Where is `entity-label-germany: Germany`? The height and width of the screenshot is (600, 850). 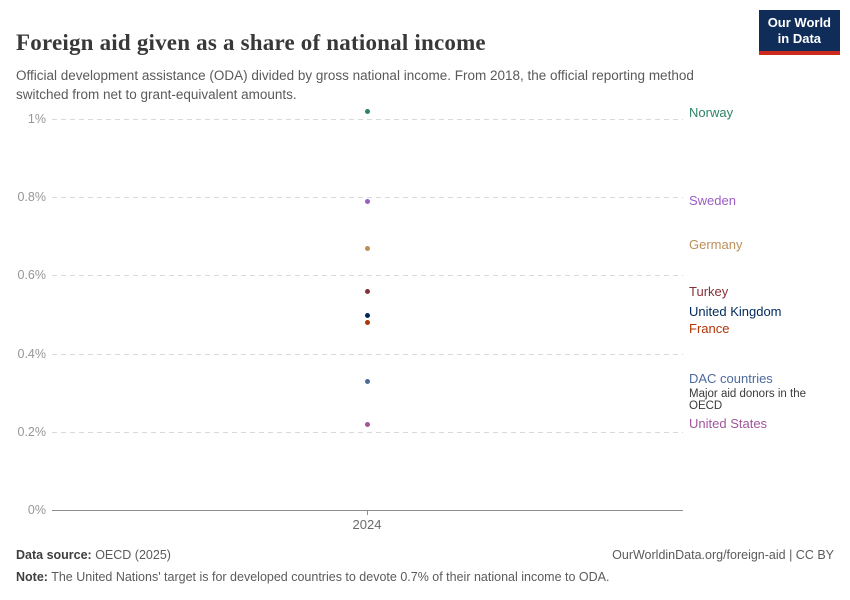 entity-label-germany: Germany is located at coordinates (716, 245).